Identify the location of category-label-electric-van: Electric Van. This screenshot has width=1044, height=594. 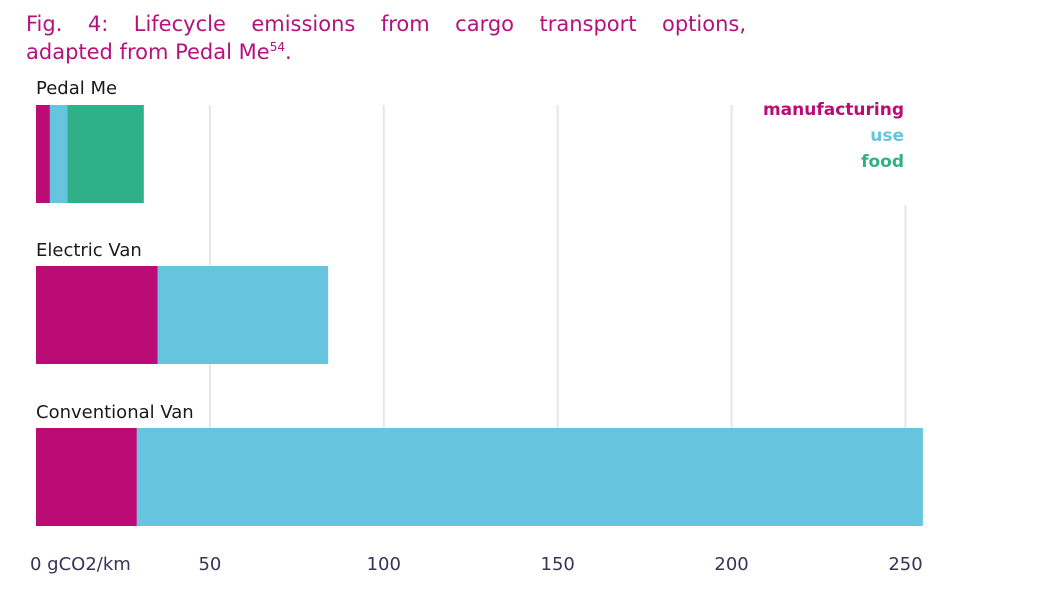
(89, 250).